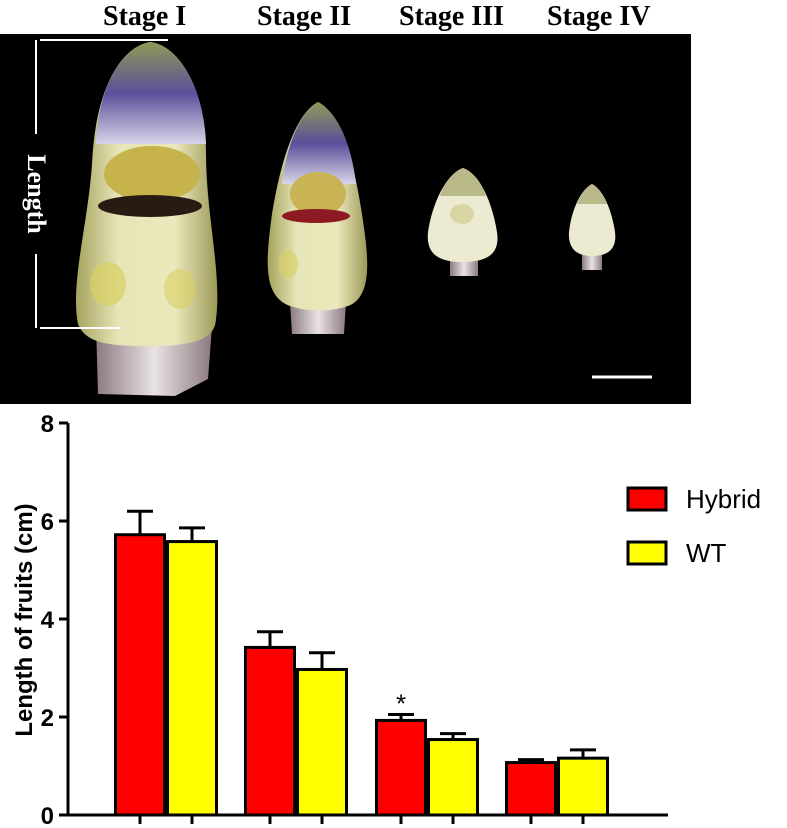 This screenshot has height=828, width=787. What do you see at coordinates (706, 553) in the screenshot?
I see `legend-label-wt: WT` at bounding box center [706, 553].